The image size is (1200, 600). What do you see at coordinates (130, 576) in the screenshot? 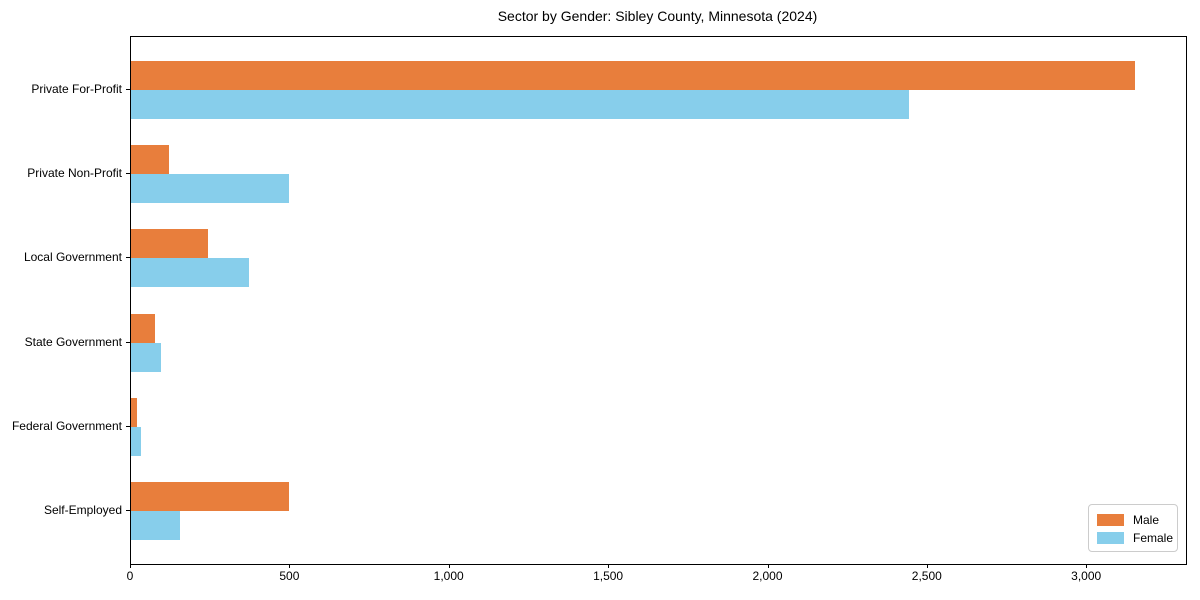
I see `x-tick-label-0: 0` at bounding box center [130, 576].